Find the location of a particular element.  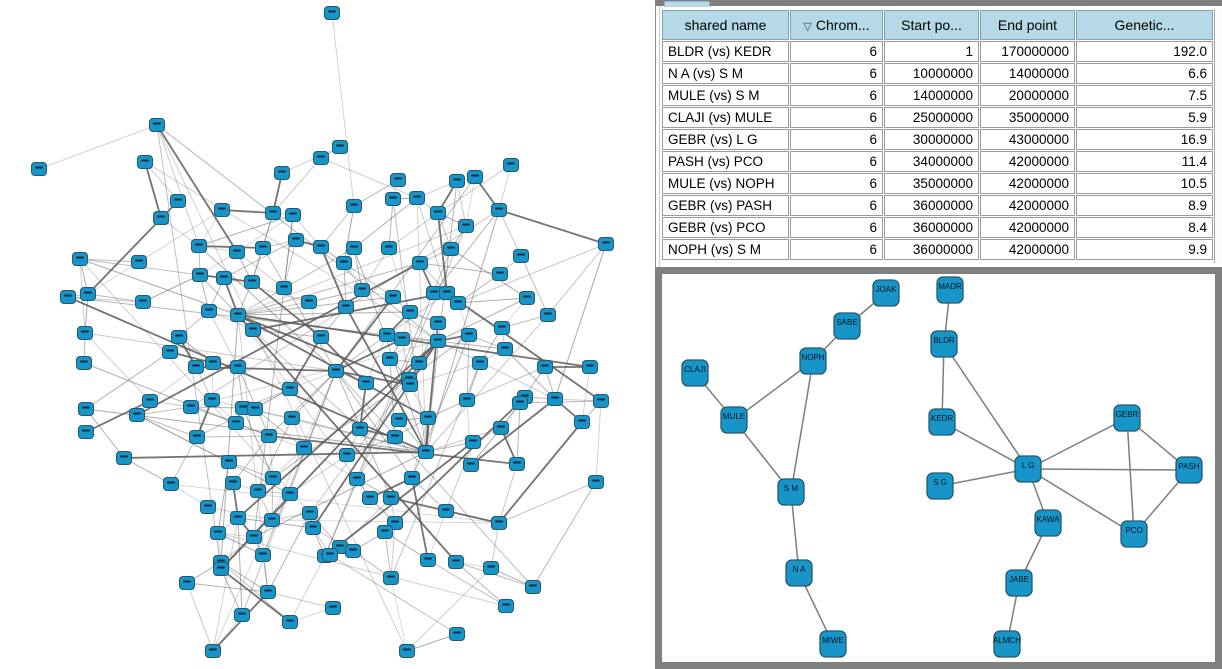

table-cell: GEBR (vs) PCO is located at coordinates (725, 227).